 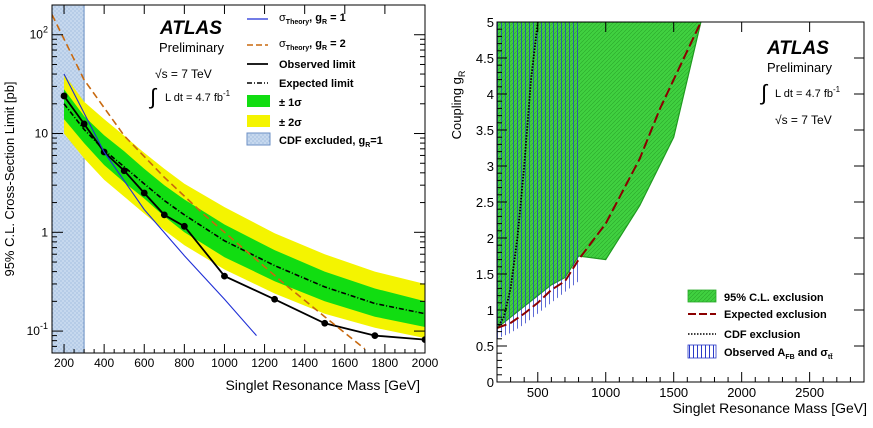 I want to click on legend-label-observed: Observed limit, so click(x=317, y=65).